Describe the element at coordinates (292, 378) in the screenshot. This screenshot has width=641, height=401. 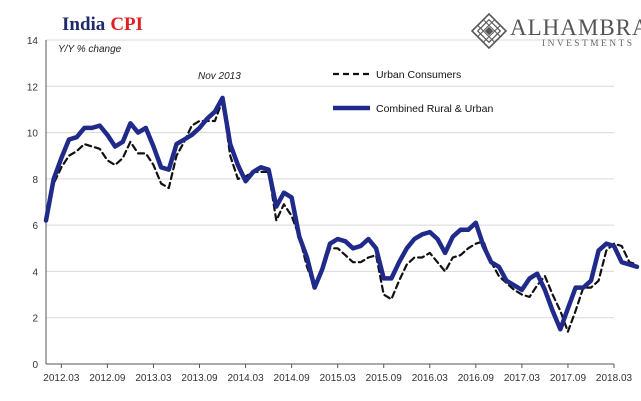
I see `x-tick-label-2014.09: 2014.09` at that location.